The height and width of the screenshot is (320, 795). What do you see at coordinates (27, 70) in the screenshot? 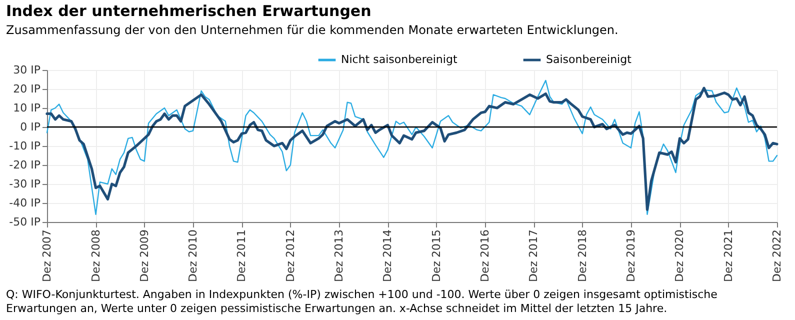
I see `y-tick-label: 30 IP` at bounding box center [27, 70].